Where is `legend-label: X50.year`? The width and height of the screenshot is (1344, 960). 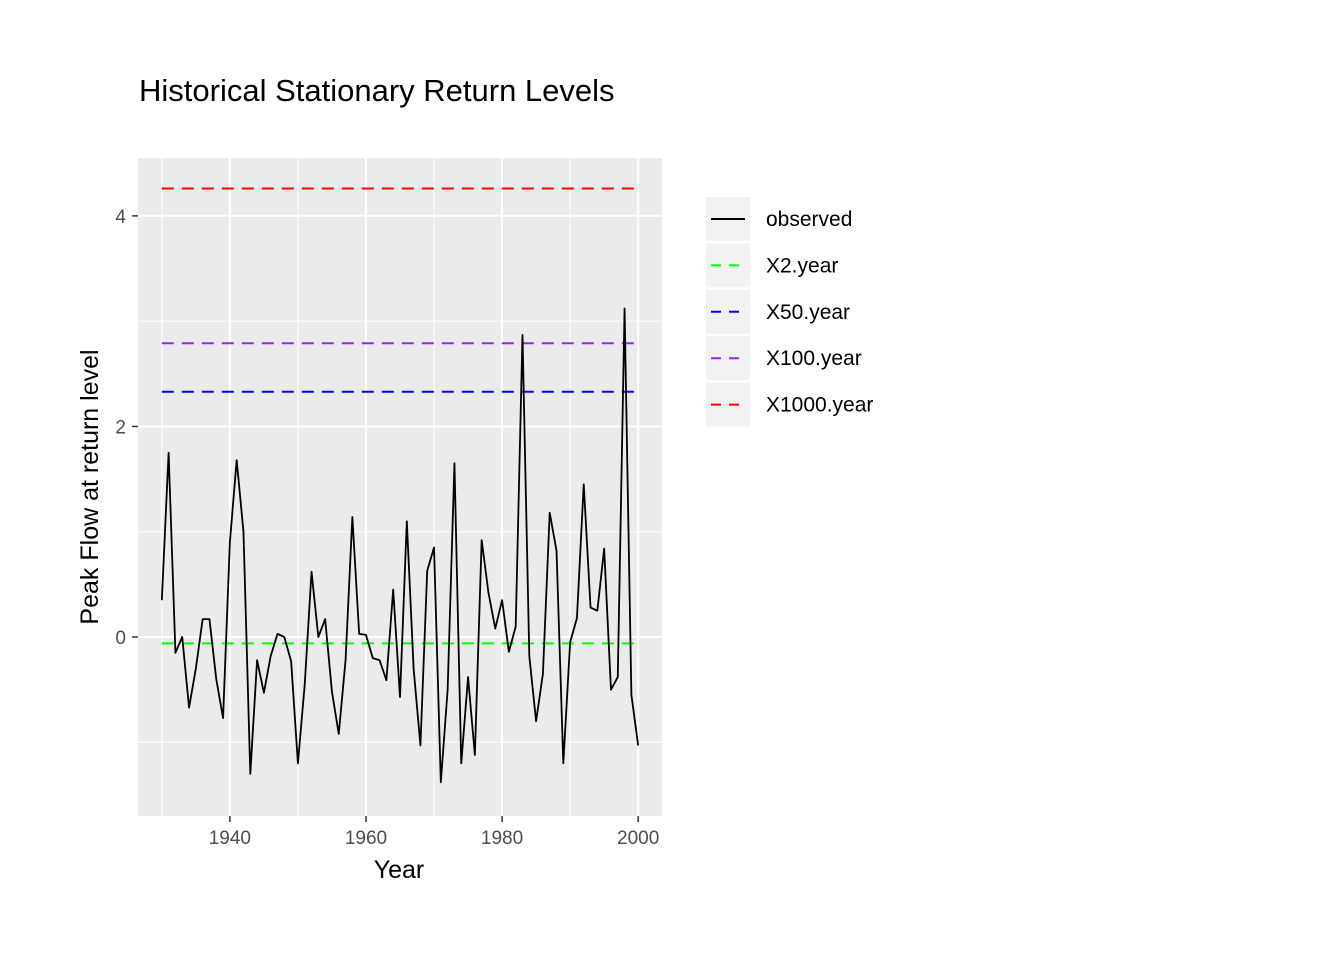
legend-label: X50.year is located at coordinates (808, 312).